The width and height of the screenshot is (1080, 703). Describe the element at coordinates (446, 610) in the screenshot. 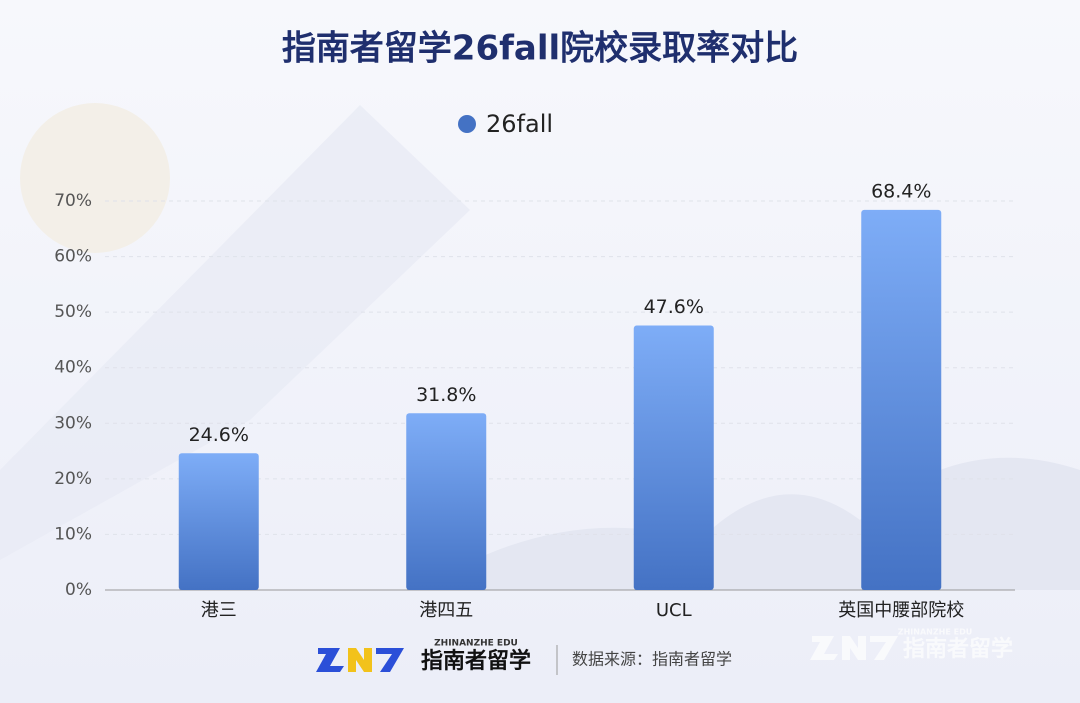

I see `x-tick-label: 港四五` at that location.